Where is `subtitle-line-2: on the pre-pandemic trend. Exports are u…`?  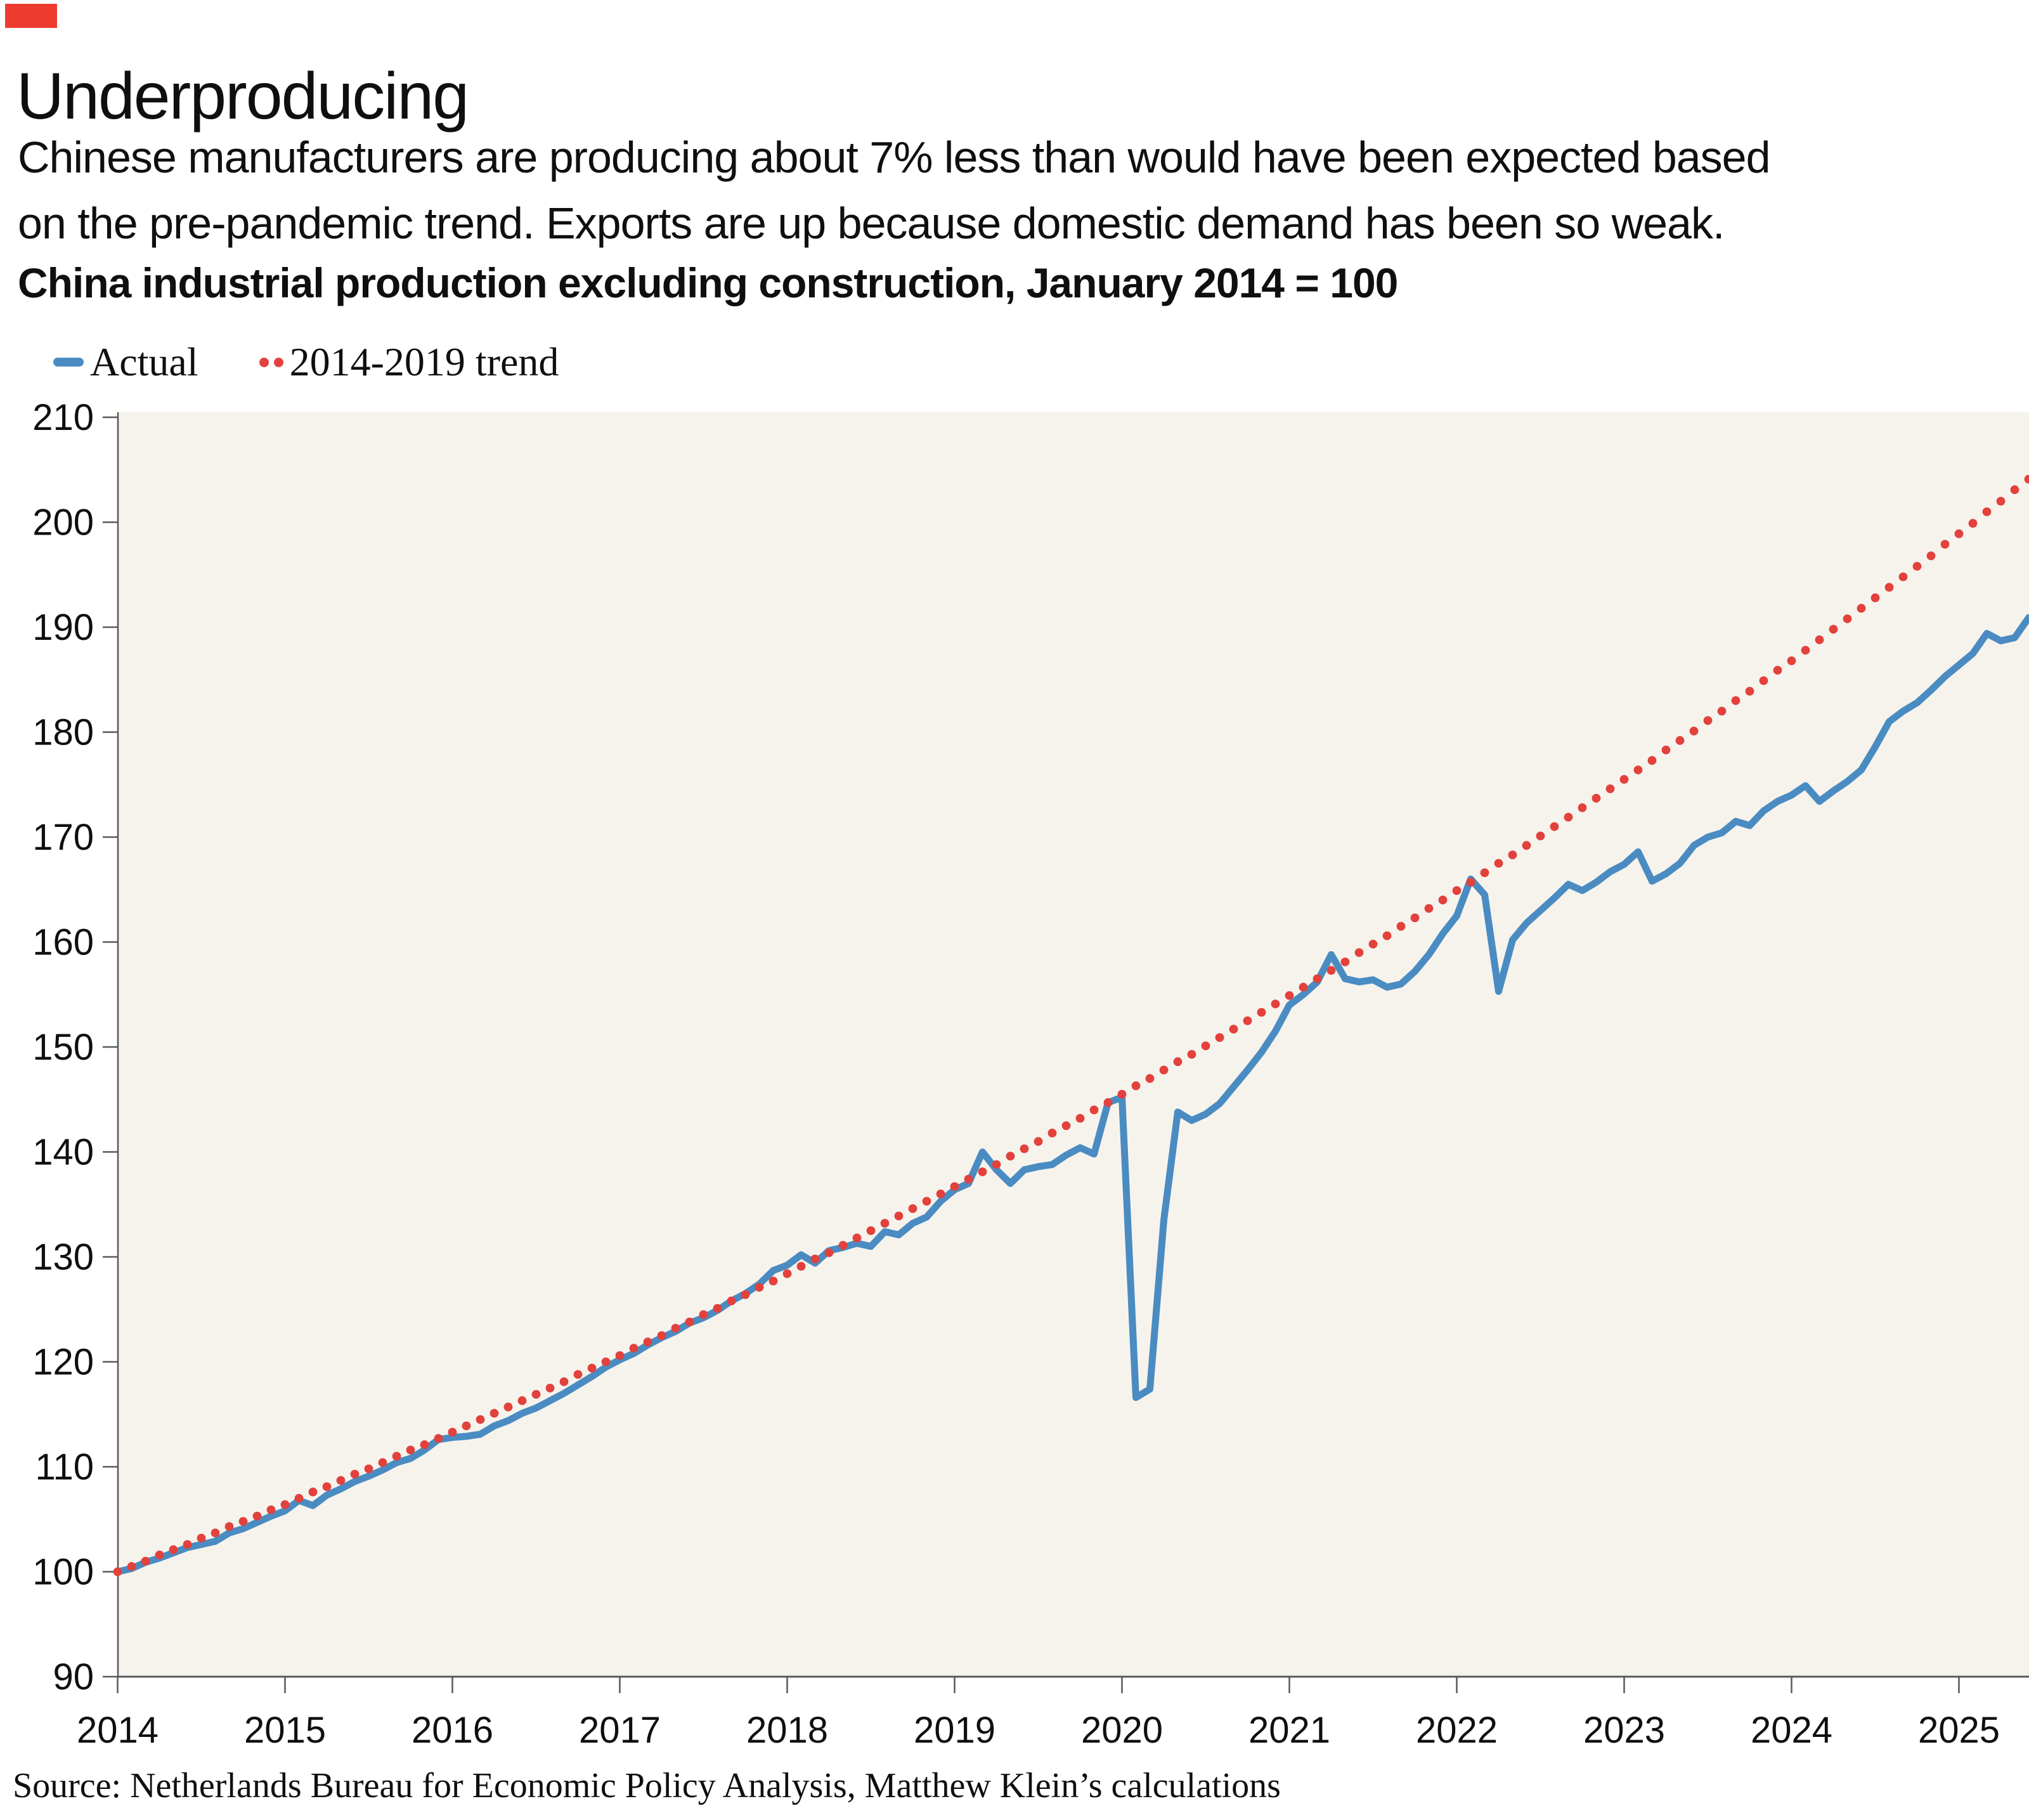 subtitle-line-2: on the pre-pandemic trend. Exports are u… is located at coordinates (871, 223).